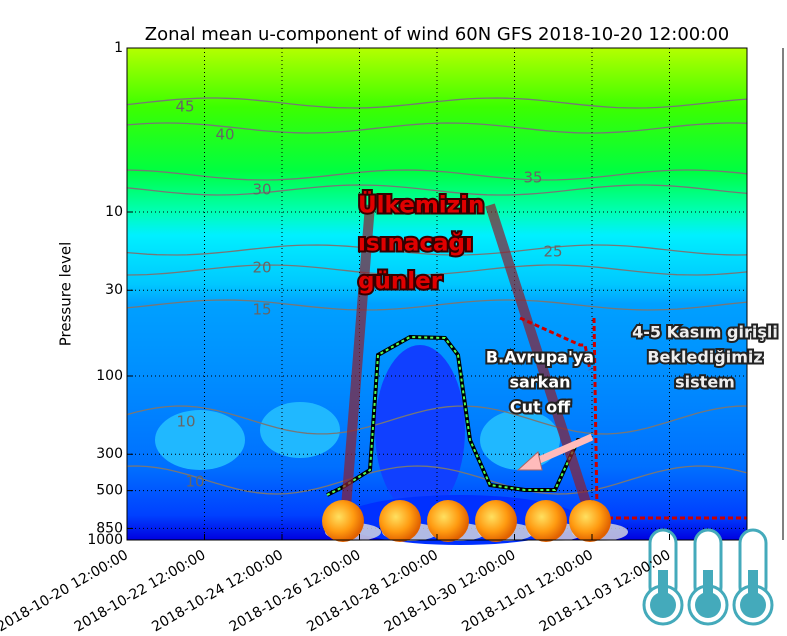  Describe the element at coordinates (529, 461) in the screenshot. I see `arrow-head` at that location.